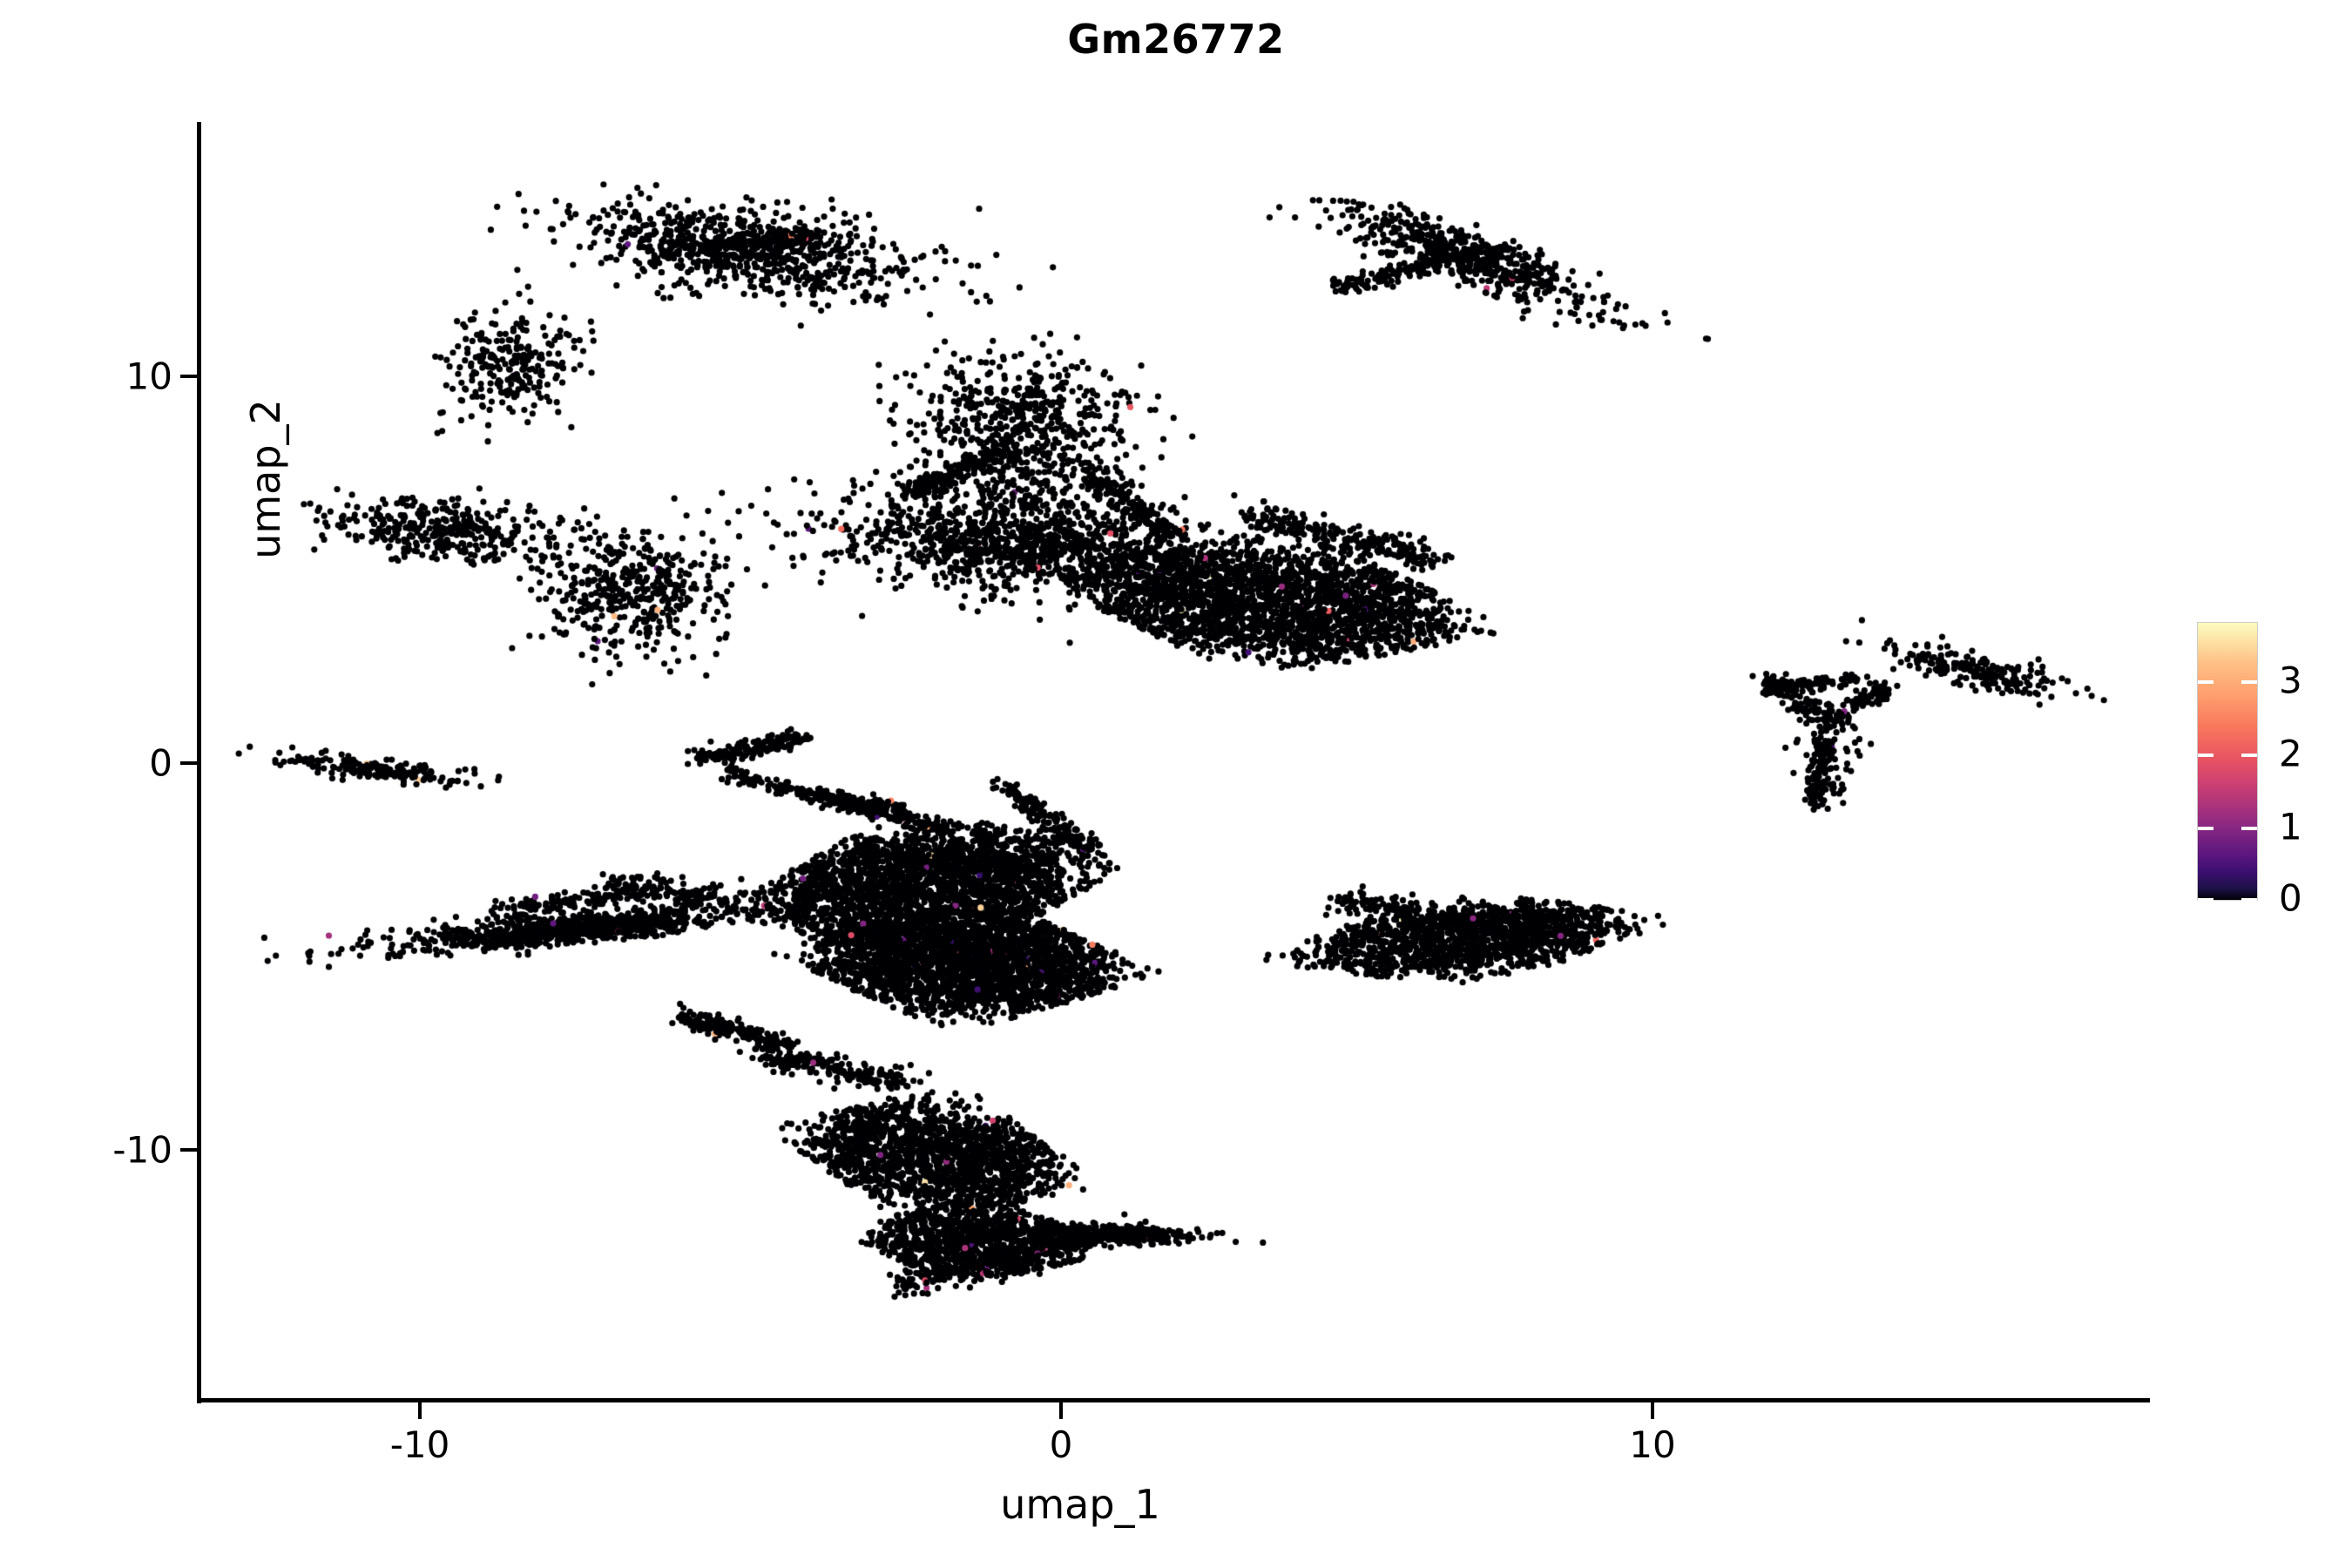  Describe the element at coordinates (265, 479) in the screenshot. I see `y-axis-label: umap_2` at that location.